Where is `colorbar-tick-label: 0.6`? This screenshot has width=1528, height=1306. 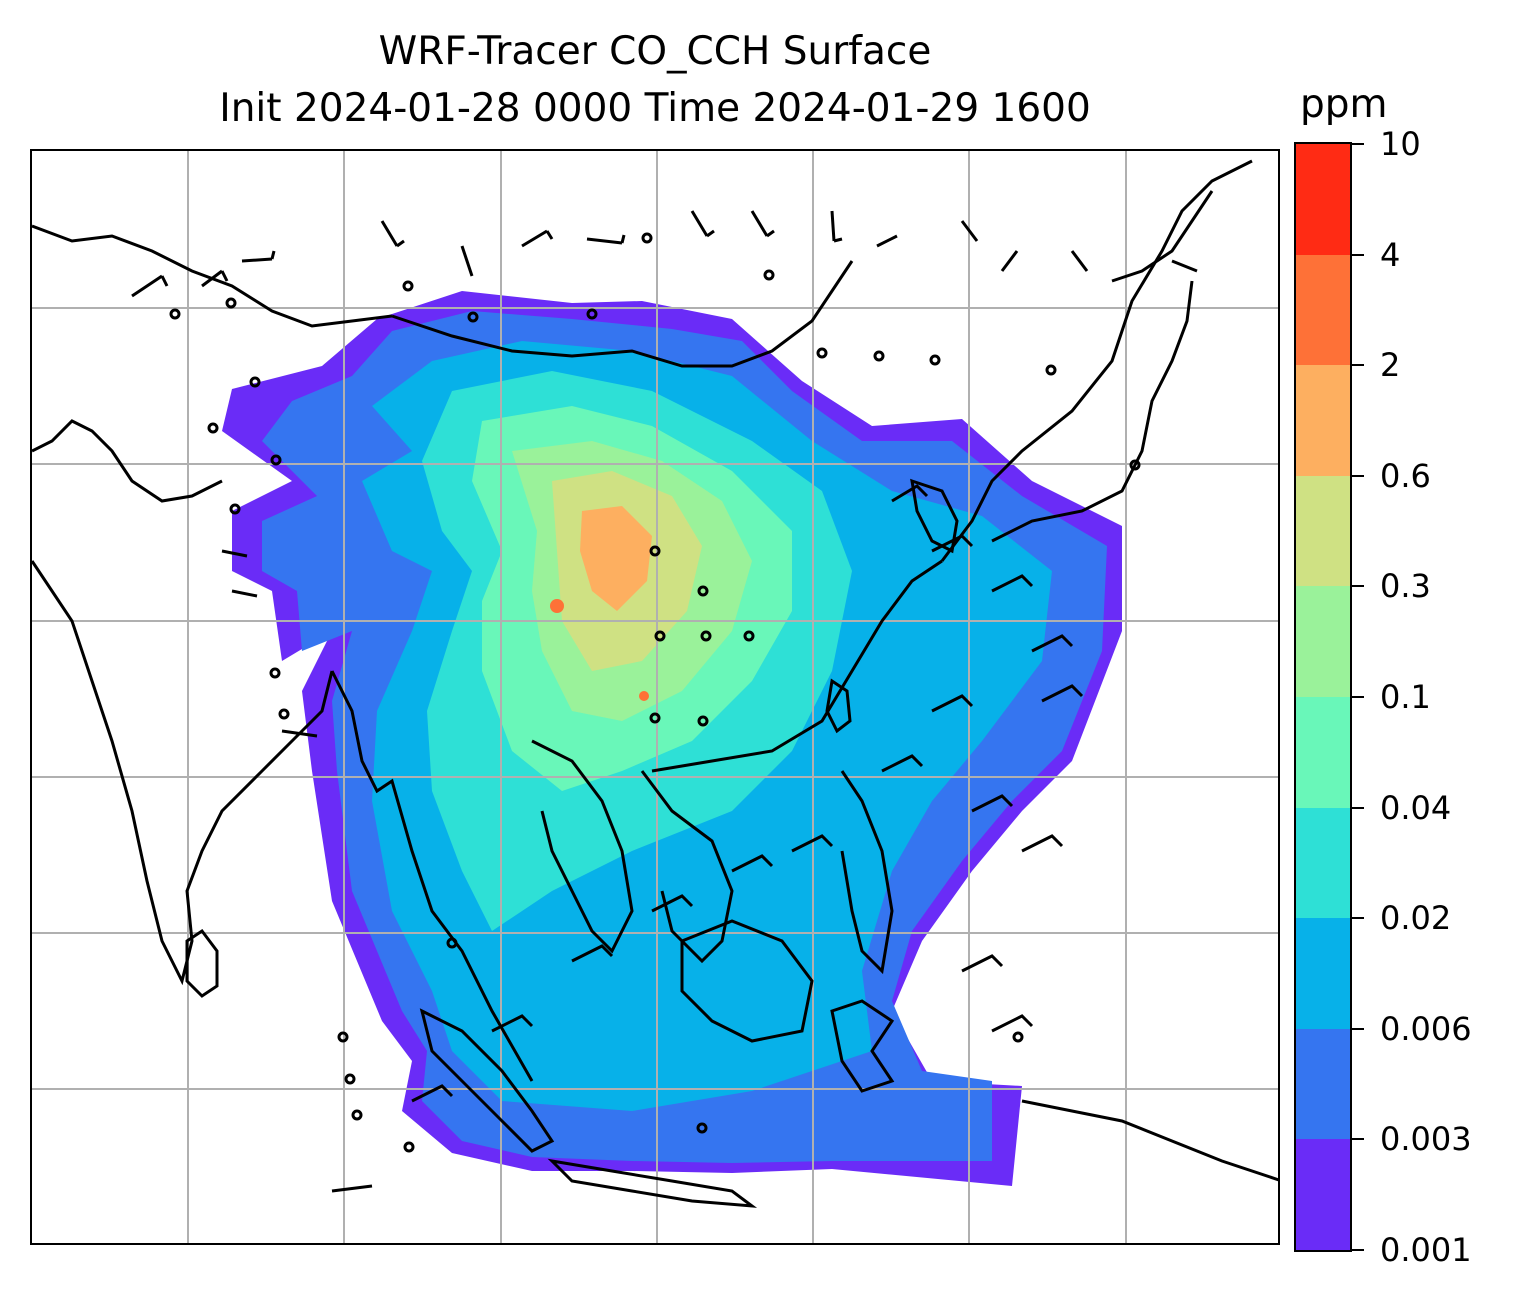 colorbar-tick-label: 0.6 is located at coordinates (1405, 475).